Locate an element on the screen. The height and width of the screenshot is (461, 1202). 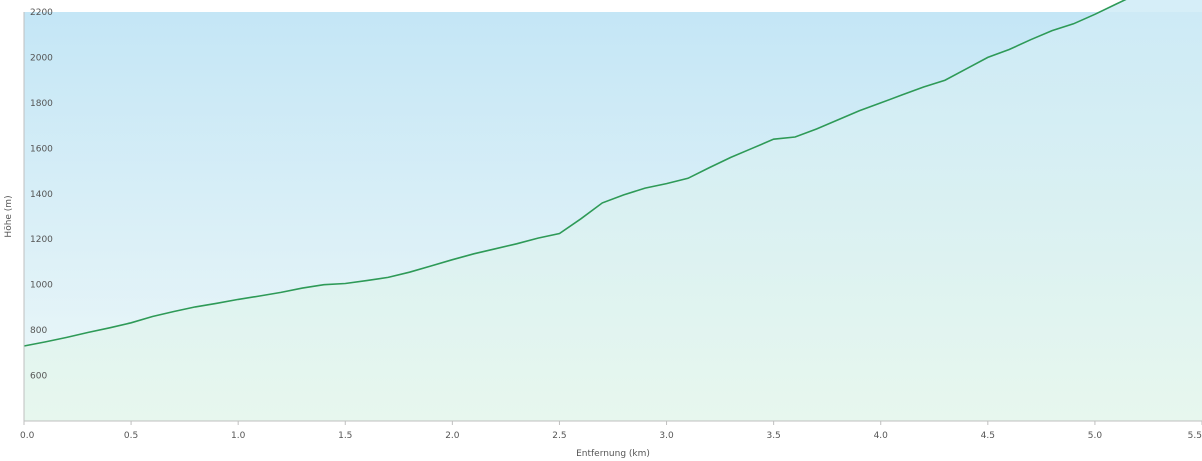
x-tick-label: 5.0 is located at coordinates (1095, 436).